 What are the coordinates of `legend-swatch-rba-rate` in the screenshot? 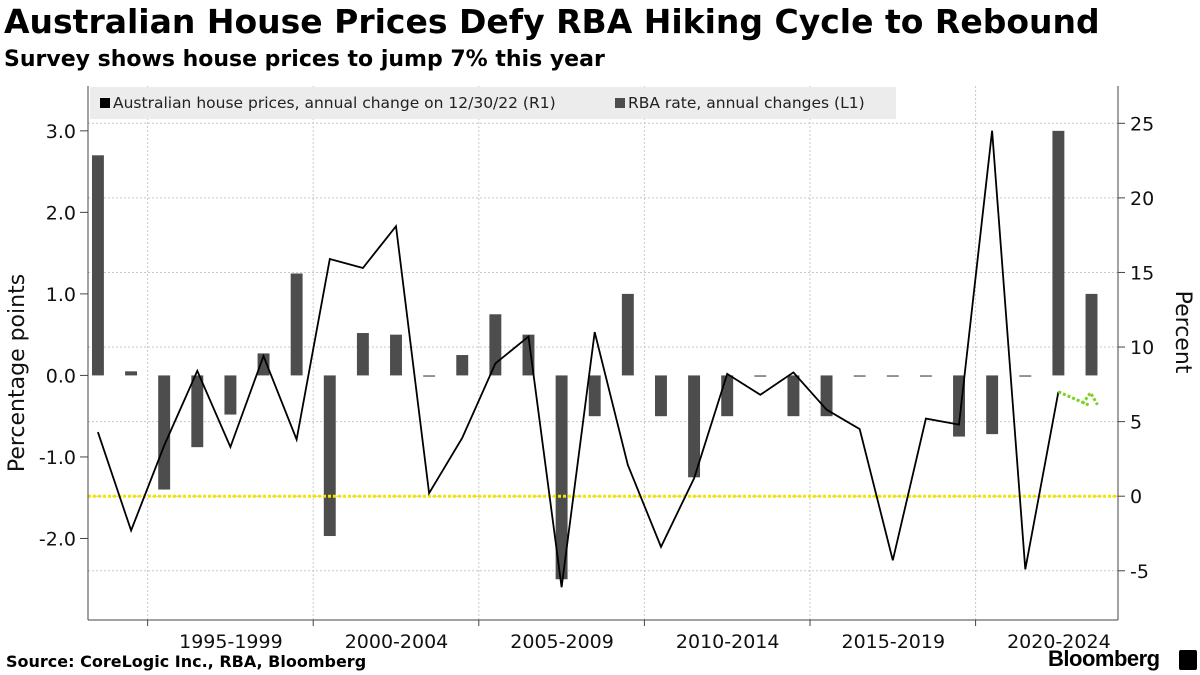 It's located at (620, 103).